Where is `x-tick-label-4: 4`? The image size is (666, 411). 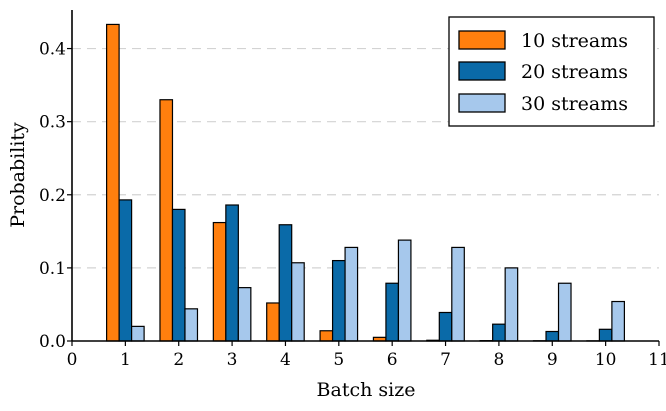
x-tick-label-4: 4 is located at coordinates (285, 360).